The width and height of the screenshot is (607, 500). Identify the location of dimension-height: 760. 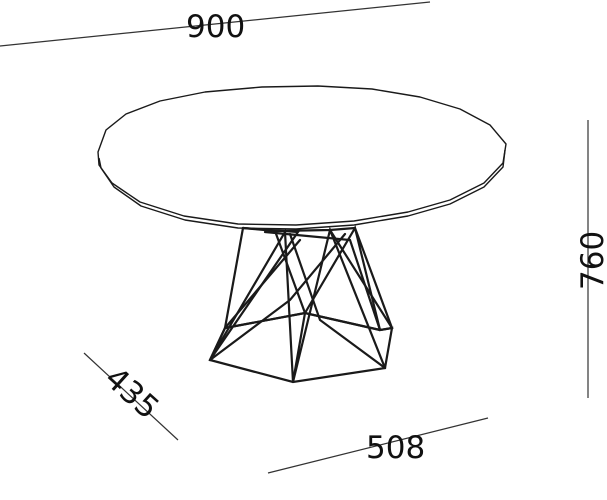
(591, 259).